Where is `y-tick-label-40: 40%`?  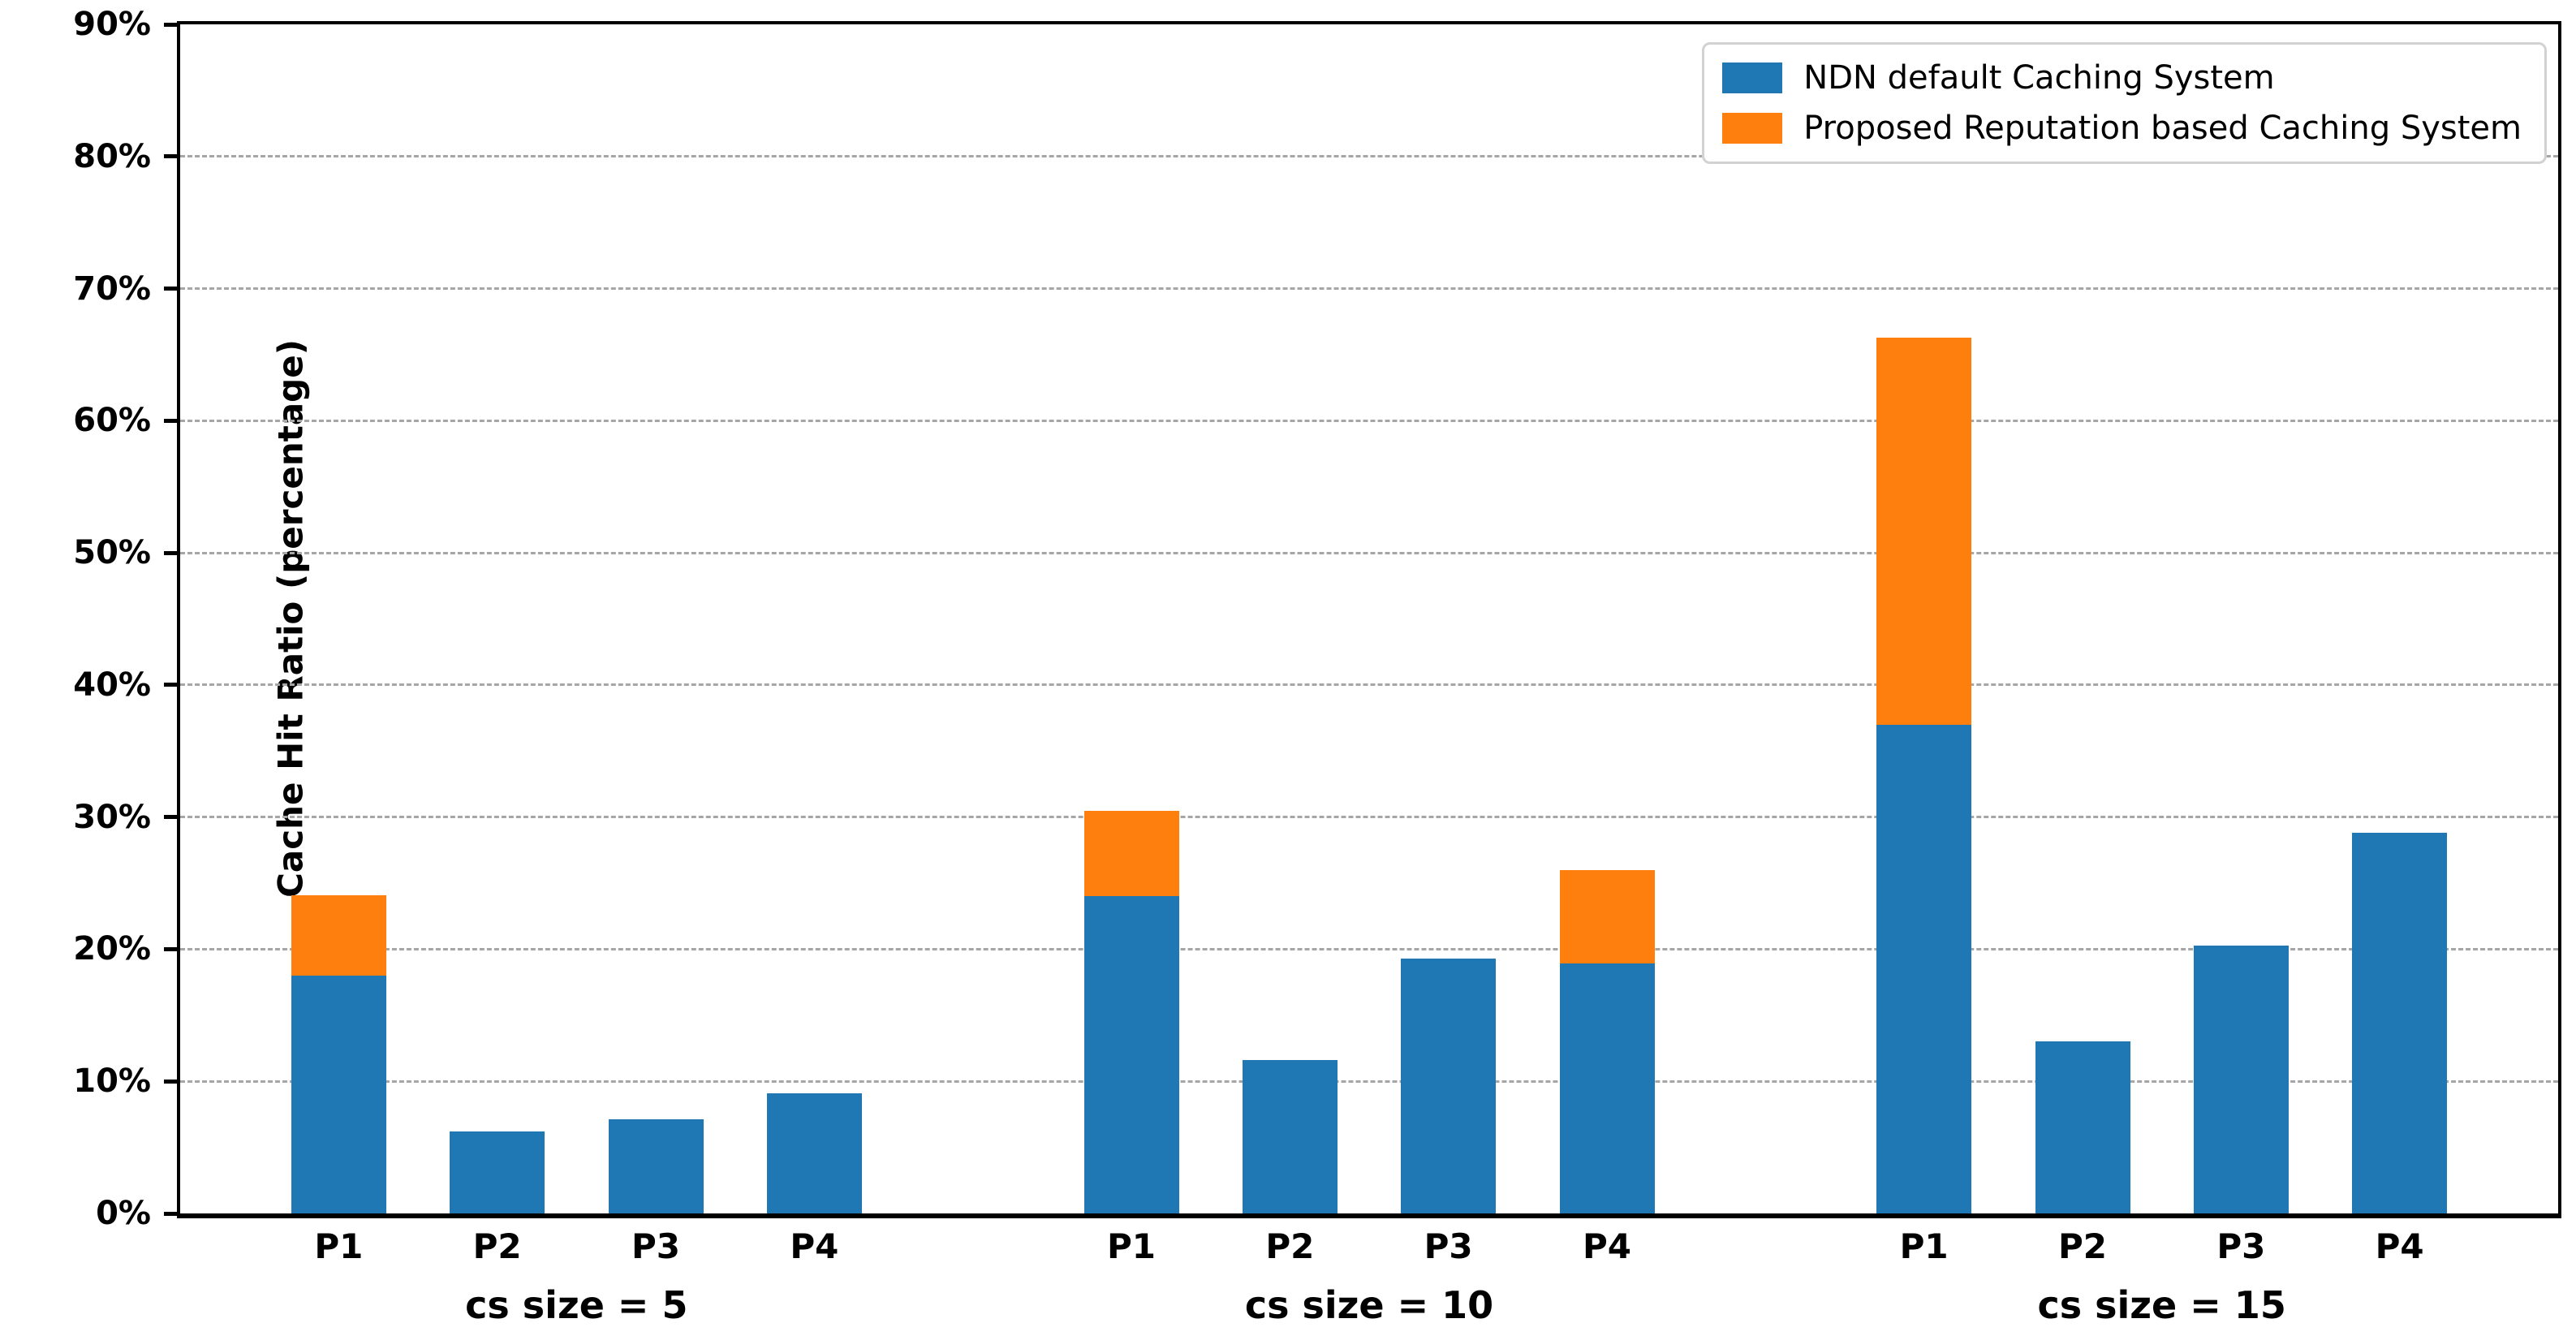
y-tick-label-40: 40% is located at coordinates (112, 685).